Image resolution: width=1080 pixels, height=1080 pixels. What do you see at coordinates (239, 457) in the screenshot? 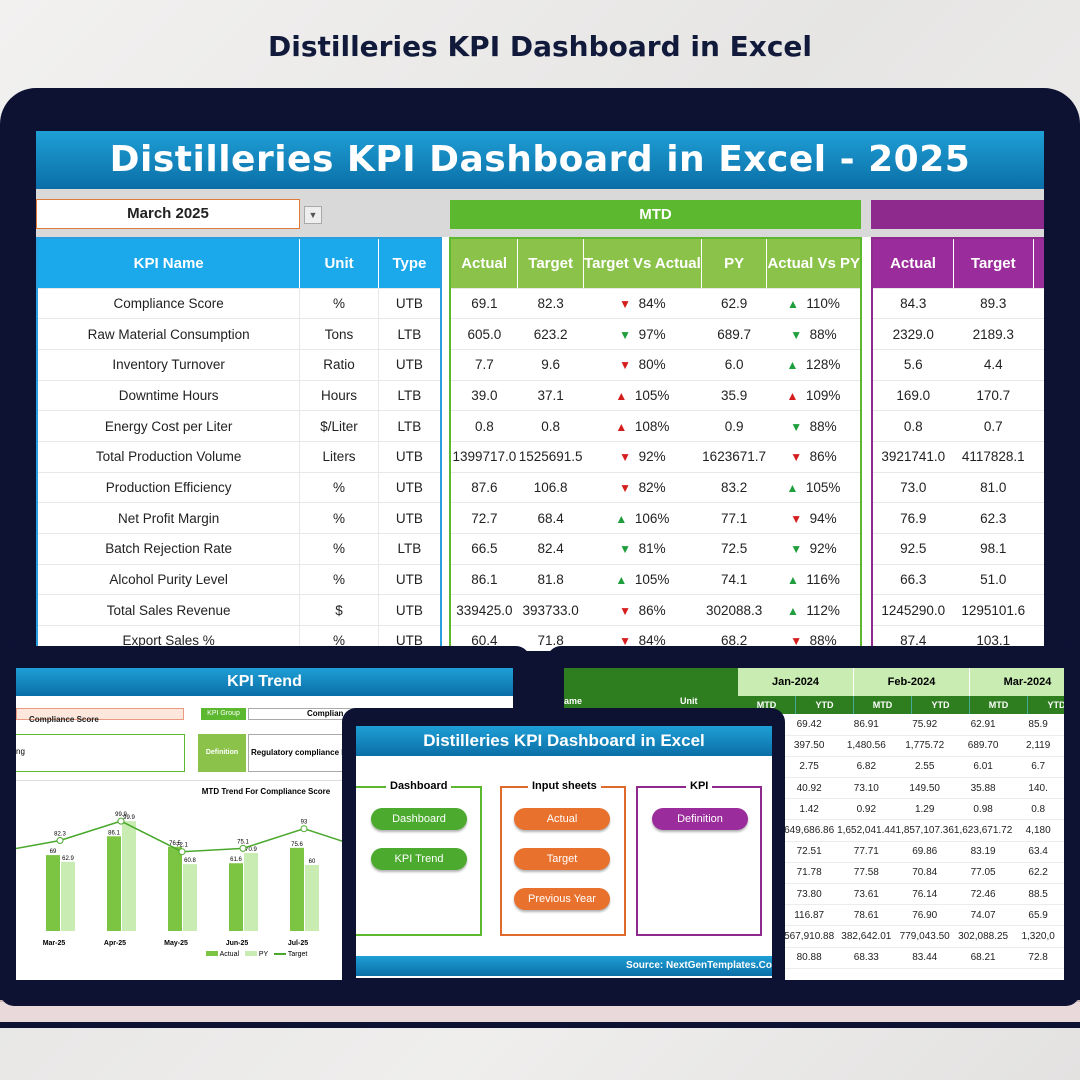
I see `kpi-row: Total Production Volume Liters UTB` at bounding box center [239, 457].